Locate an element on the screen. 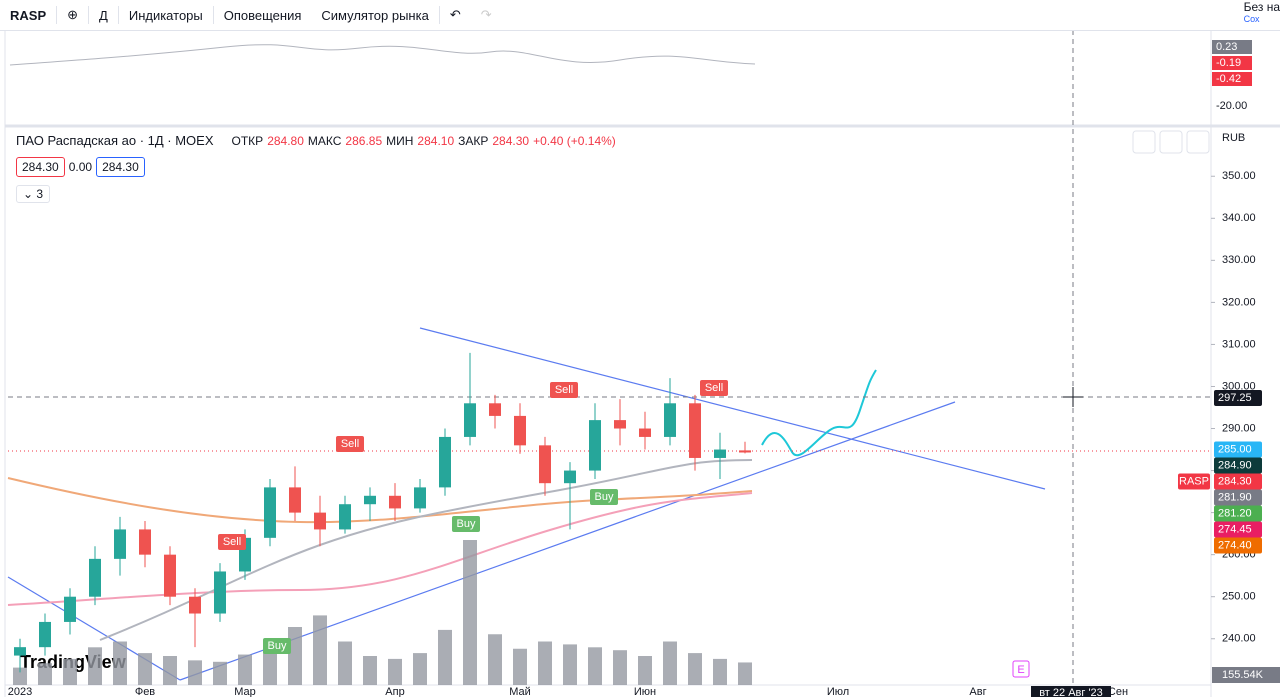 This screenshot has height=697, width=1280. indicator-label: -0.19 is located at coordinates (1228, 63).